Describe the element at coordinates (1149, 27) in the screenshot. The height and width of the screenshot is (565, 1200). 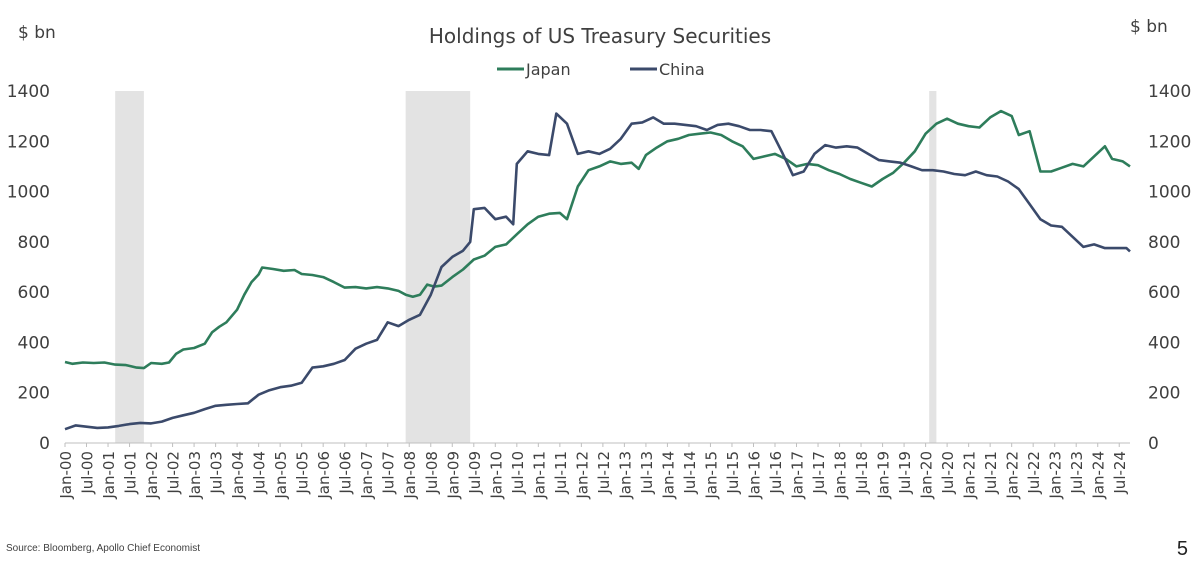
I see `y-axis-right-unit: $ bn` at that location.